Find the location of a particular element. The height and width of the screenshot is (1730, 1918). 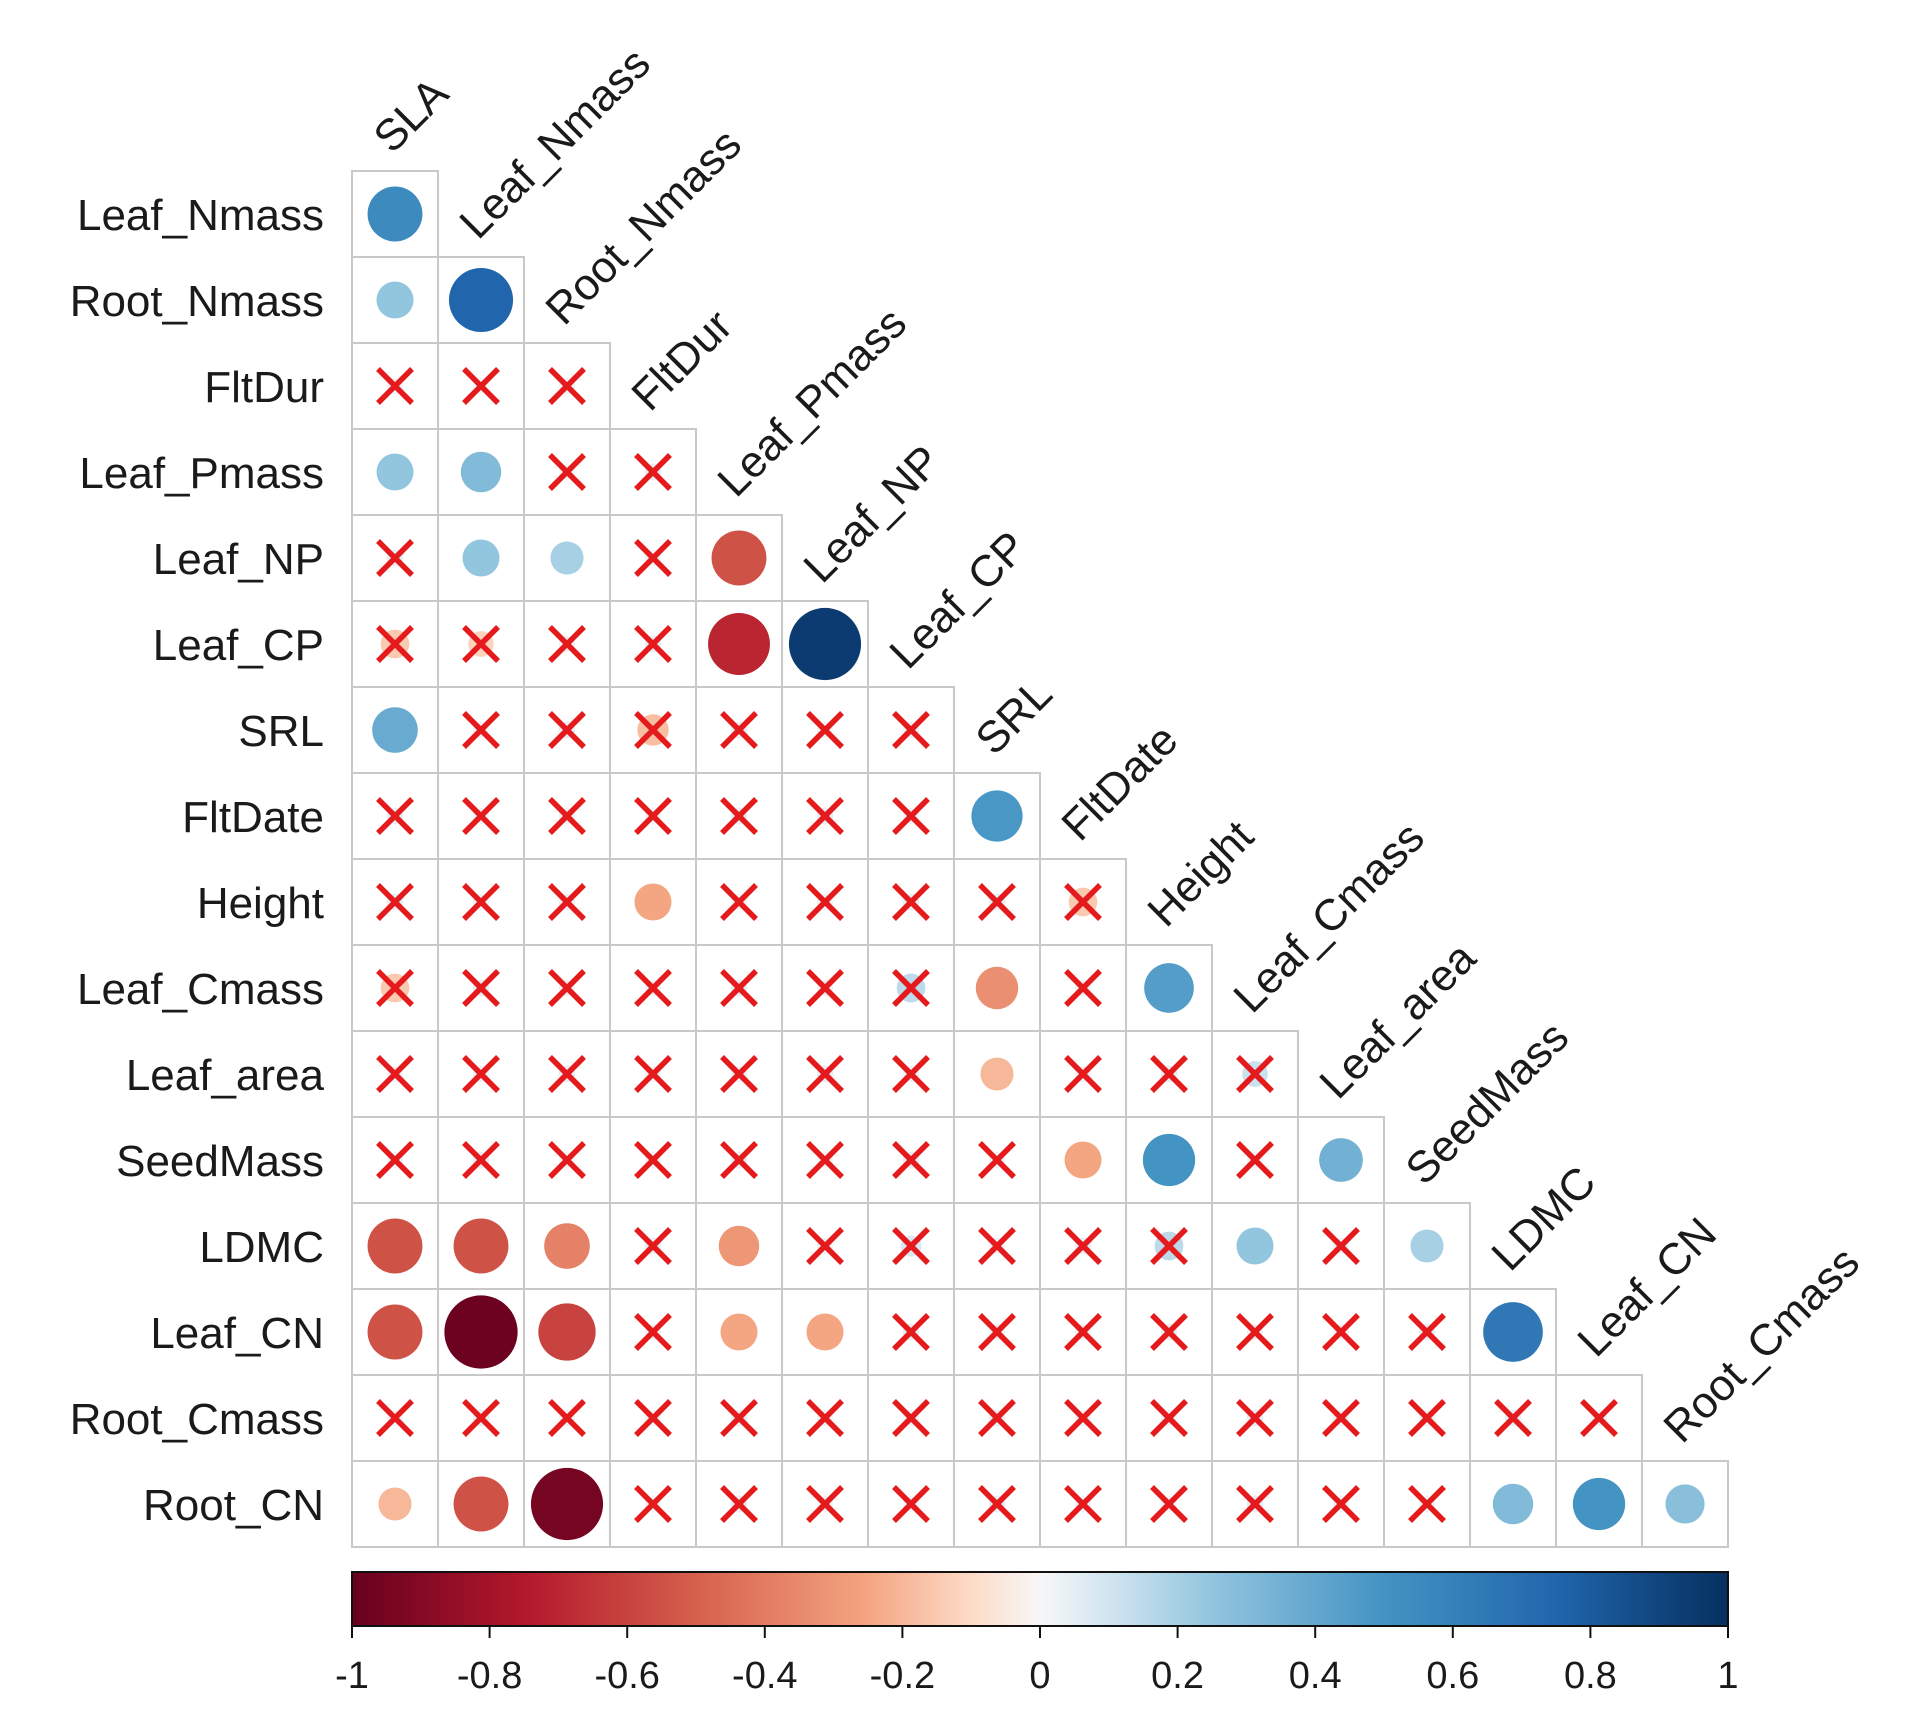

corr-circle-root-cn-sla is located at coordinates (395, 1504).